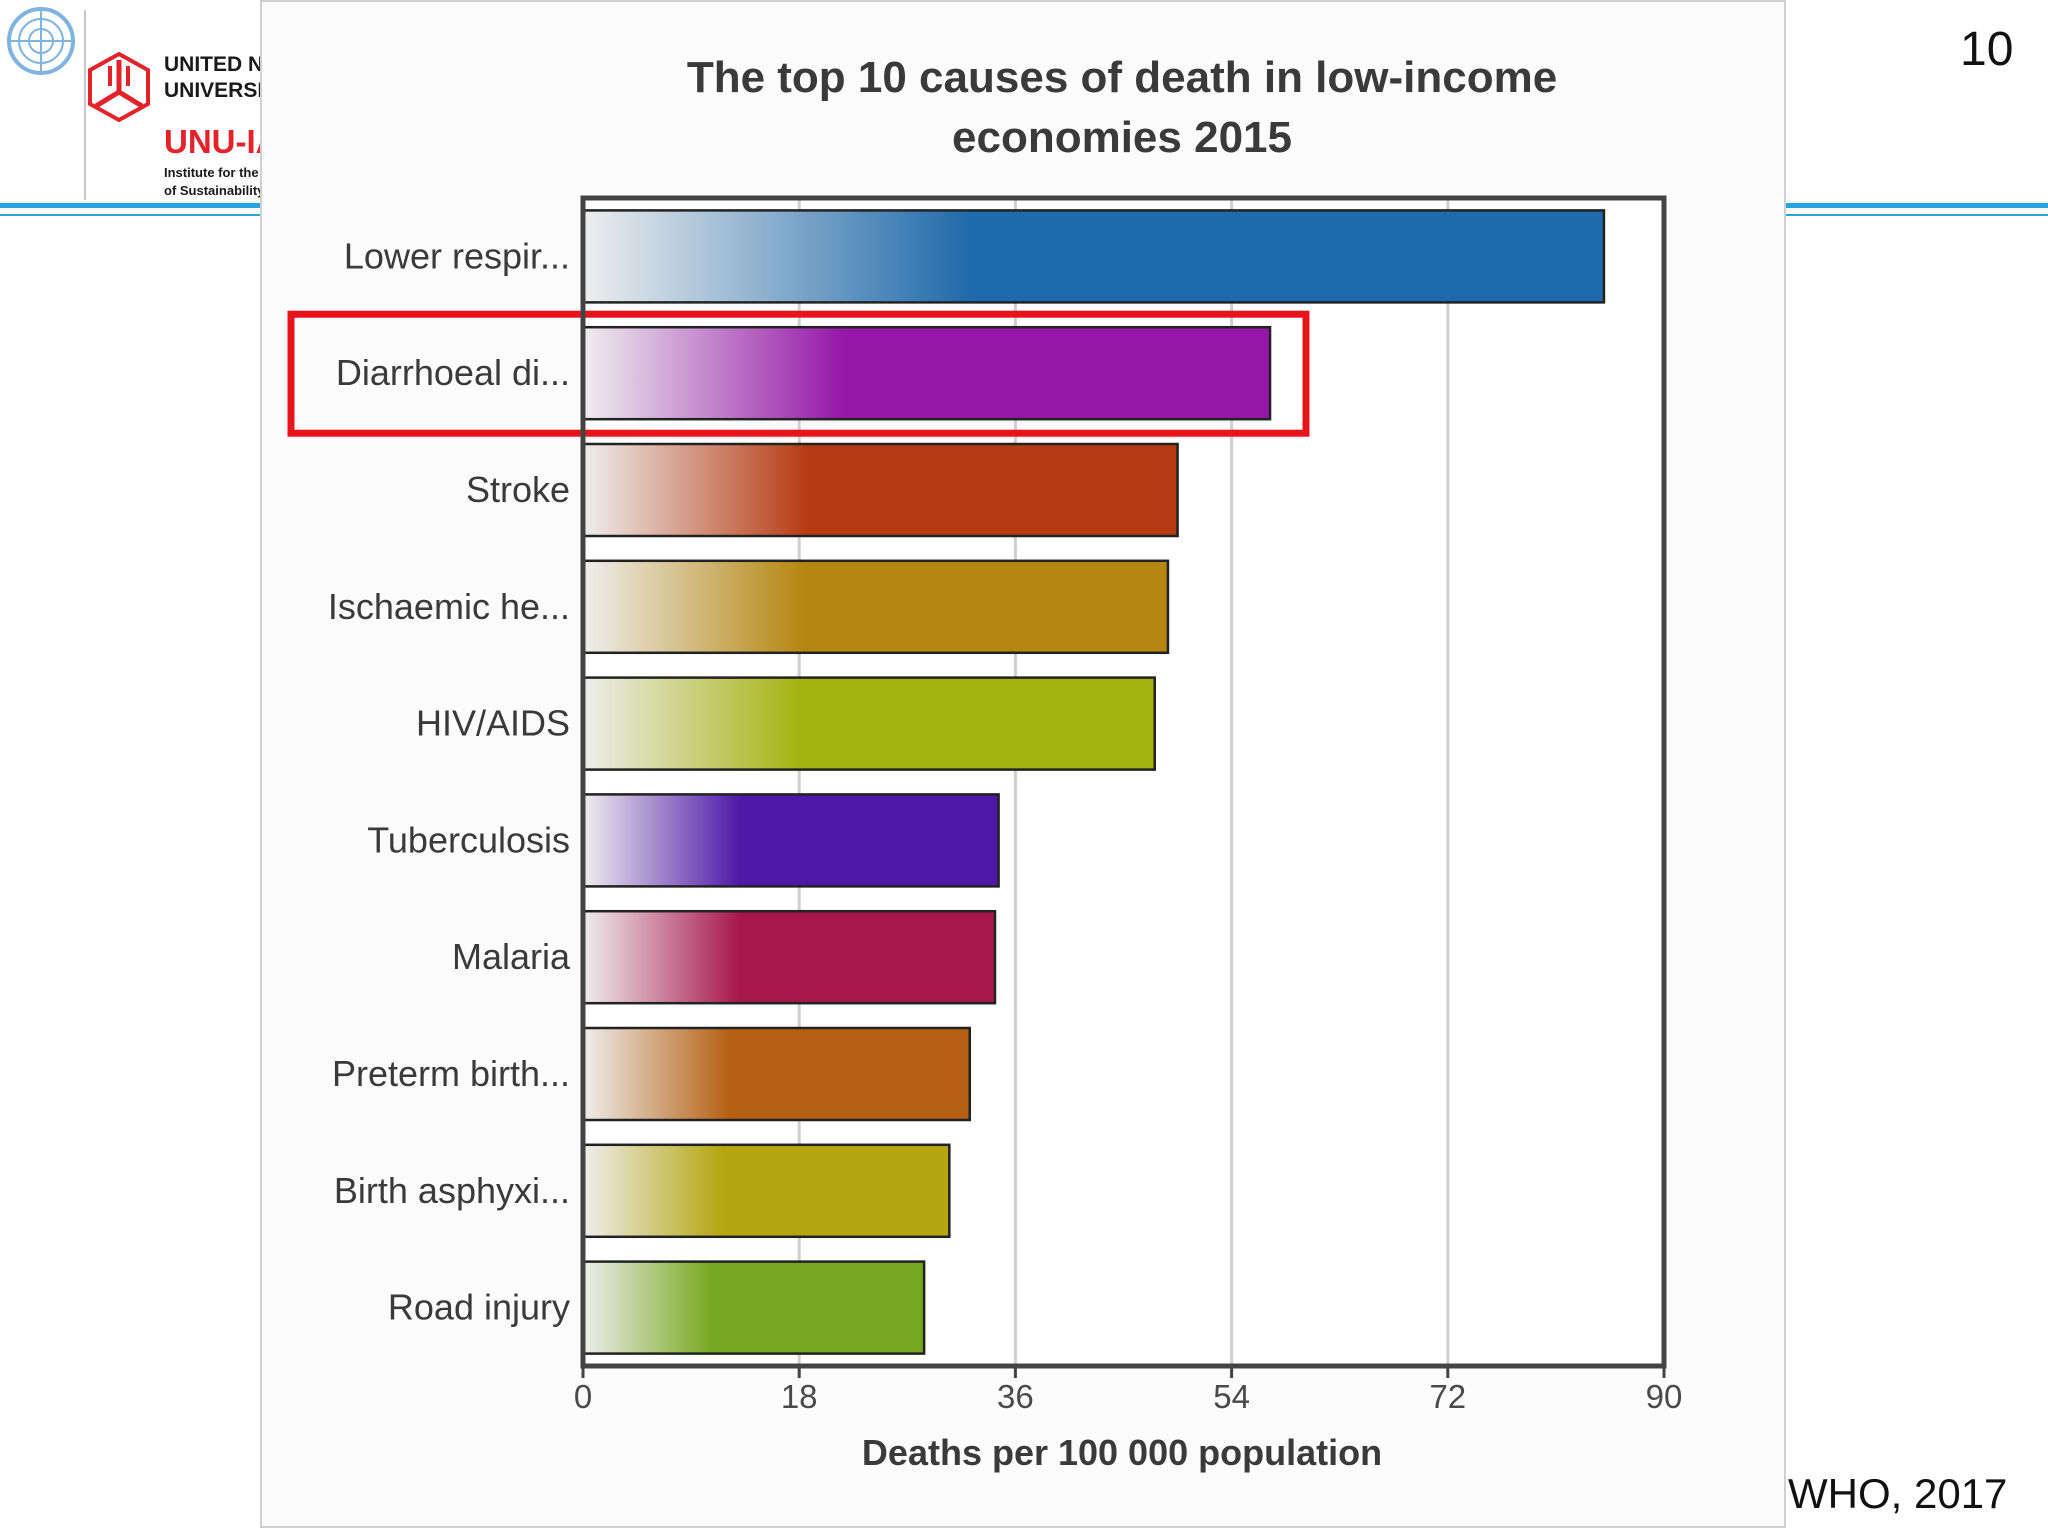 This screenshot has width=2048, height=1536. Describe the element at coordinates (213, 78) in the screenshot. I see `org-name: UNITED NATIONS UNIVERSITY` at that location.